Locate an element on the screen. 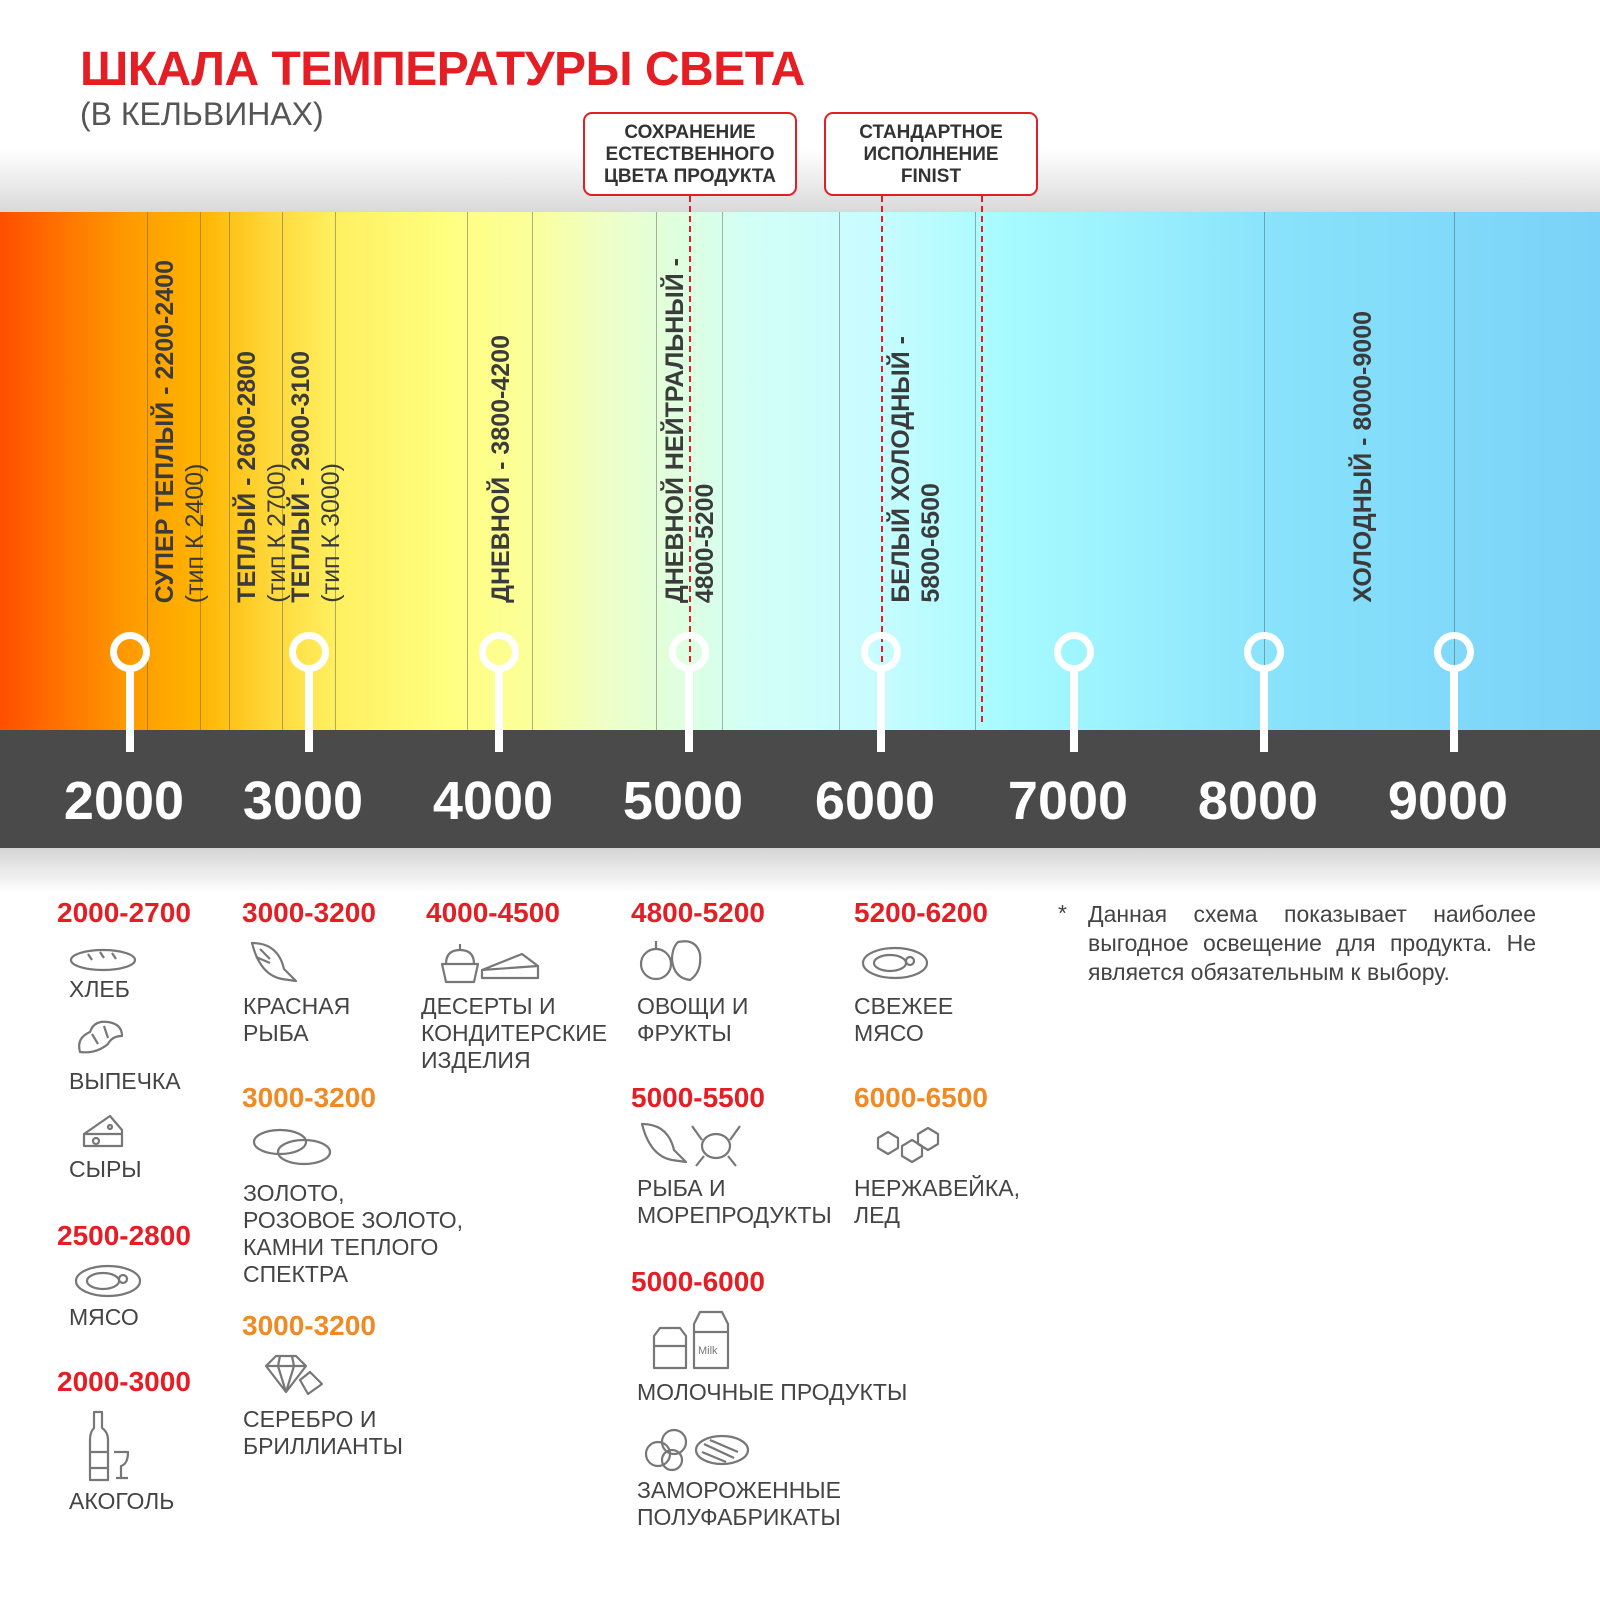  fish-icon is located at coordinates (274, 962).